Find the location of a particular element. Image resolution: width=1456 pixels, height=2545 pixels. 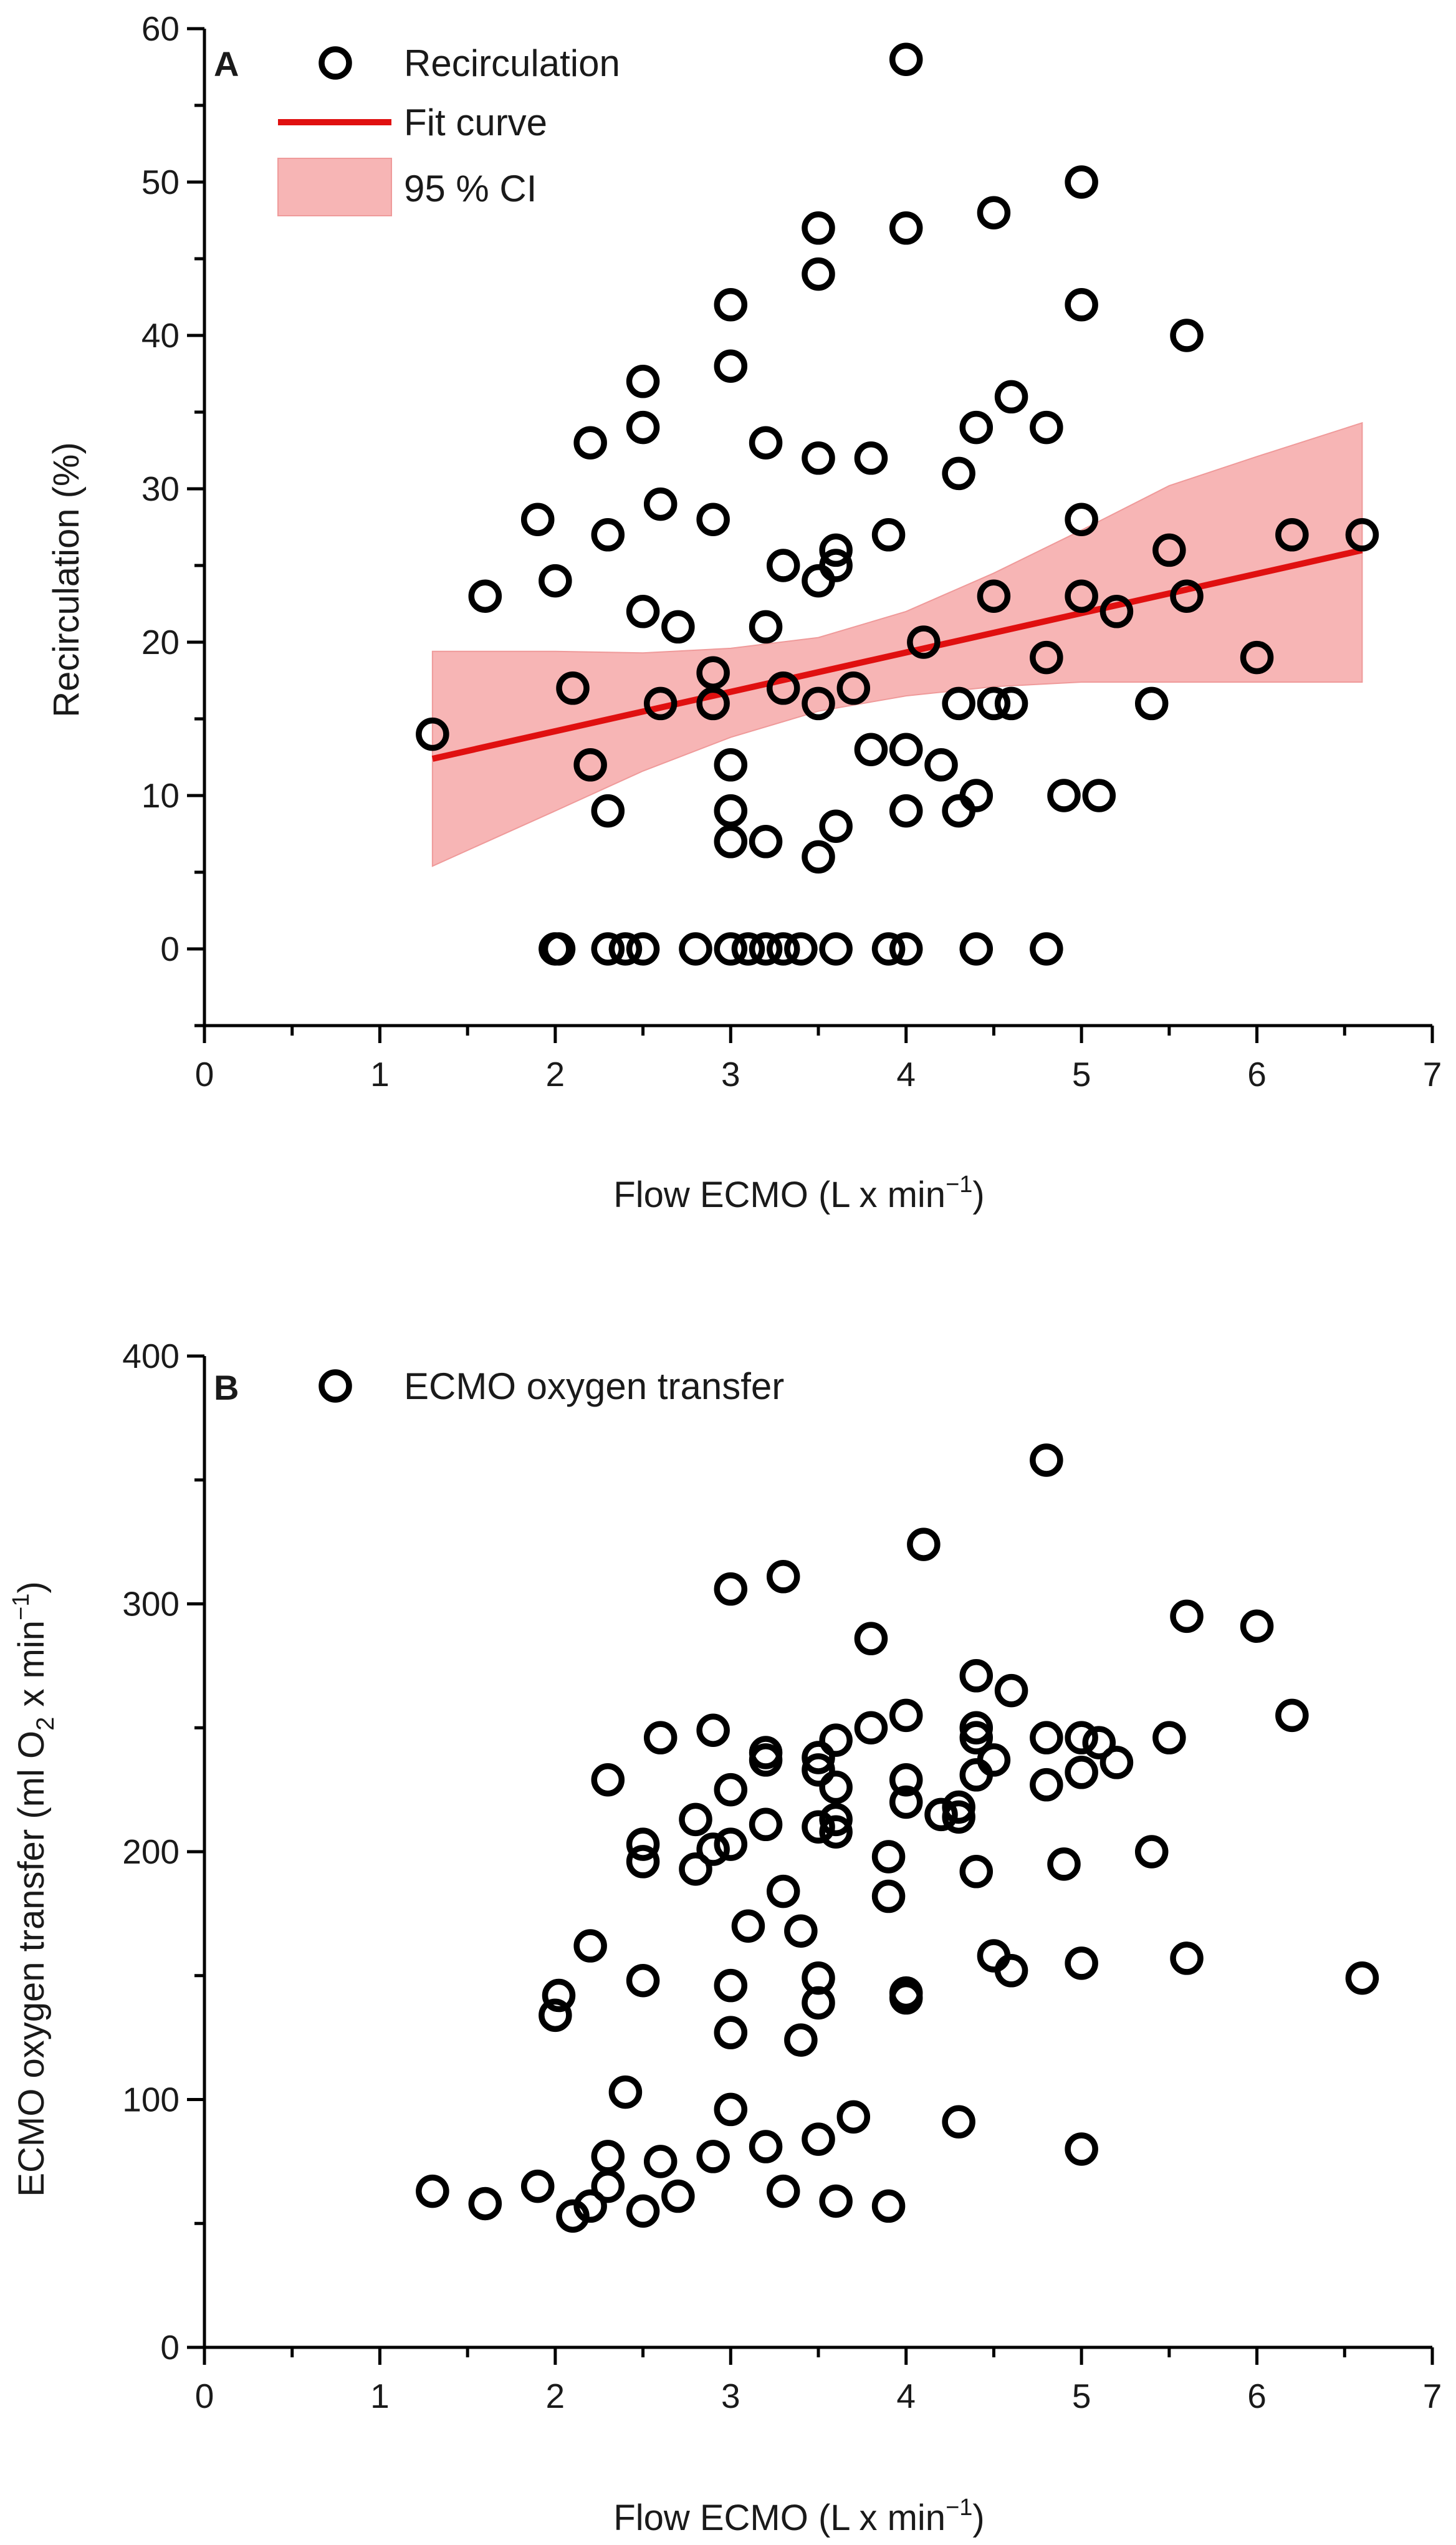

panel-b-x-tick-label: 0 is located at coordinates (205, 2396).